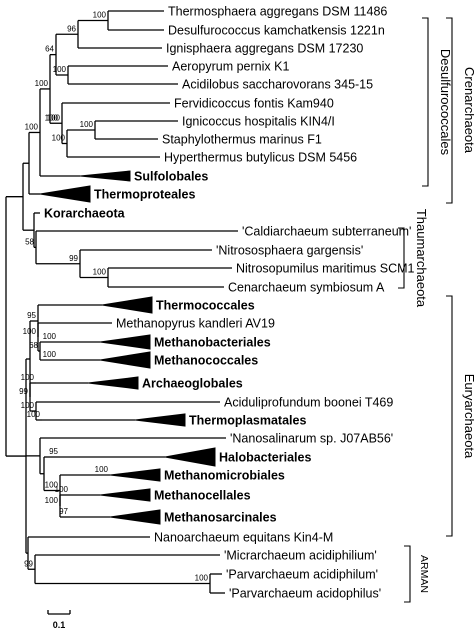 This screenshot has width=474, height=640. What do you see at coordinates (264, 48) in the screenshot?
I see `taxon-label: Ignisphaera aggregans DSM 17230` at bounding box center [264, 48].